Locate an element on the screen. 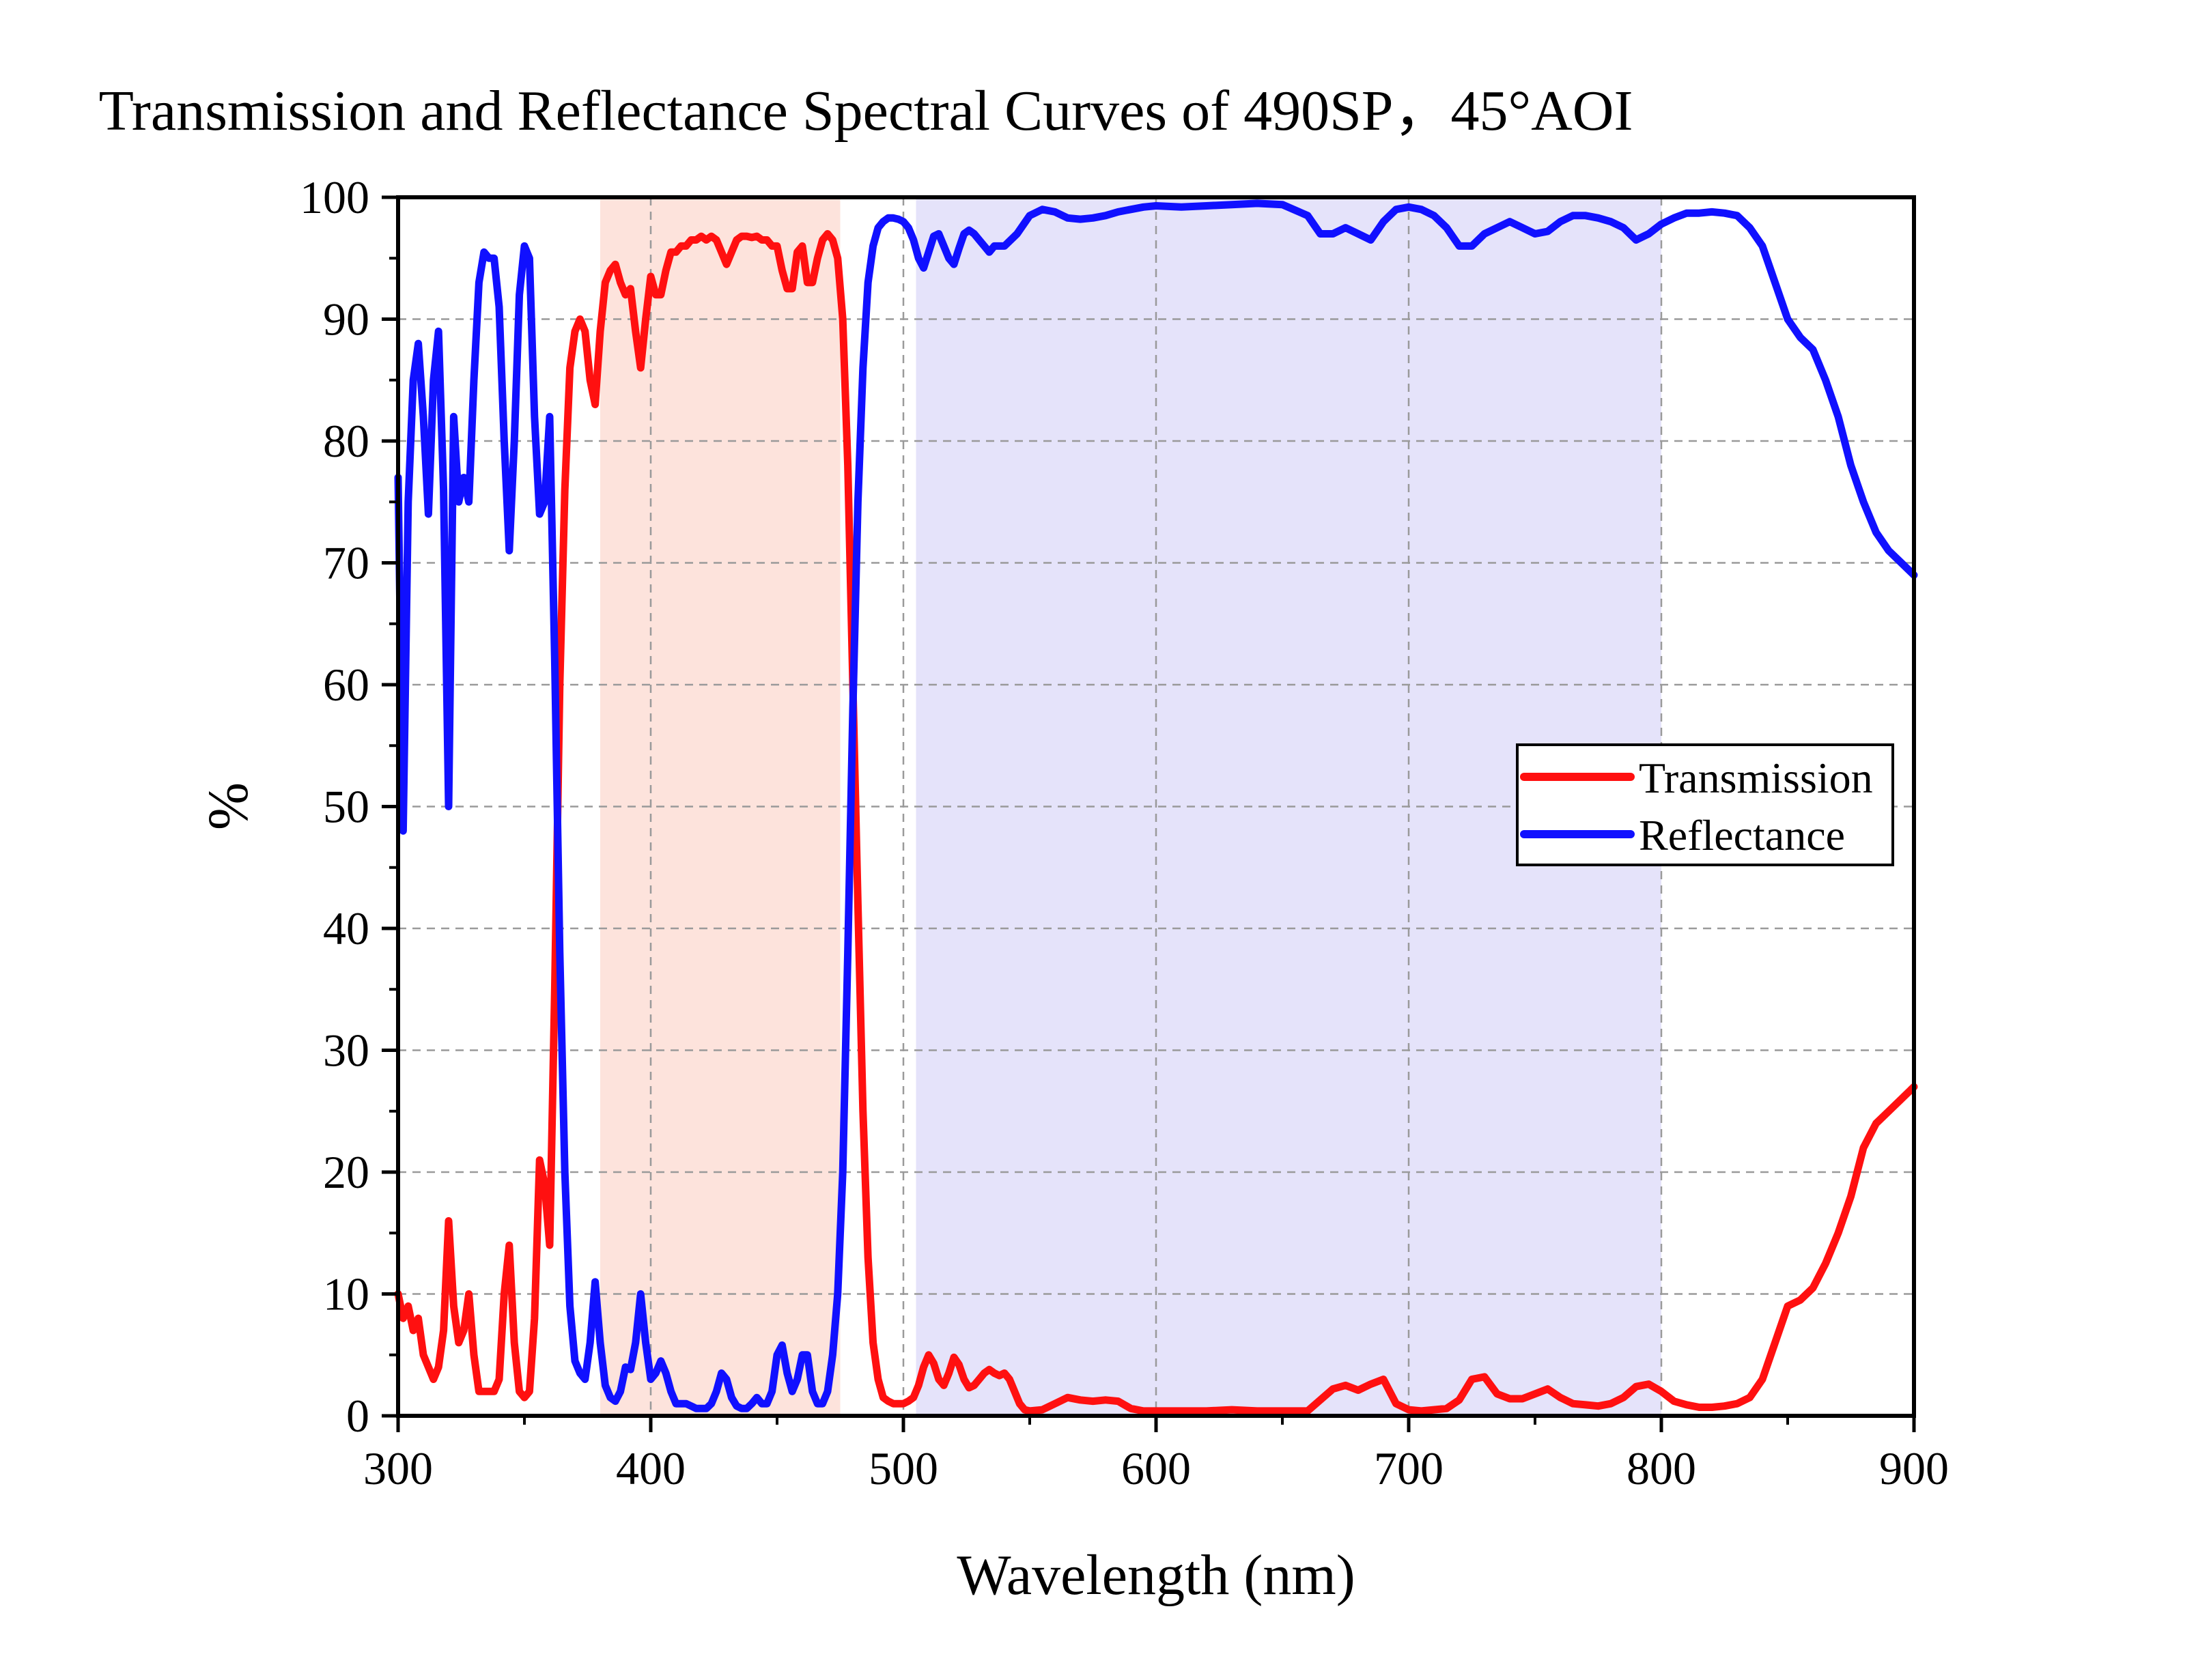 This screenshot has width=2196, height=1680. x-tick-label: 600 is located at coordinates (1156, 1468).